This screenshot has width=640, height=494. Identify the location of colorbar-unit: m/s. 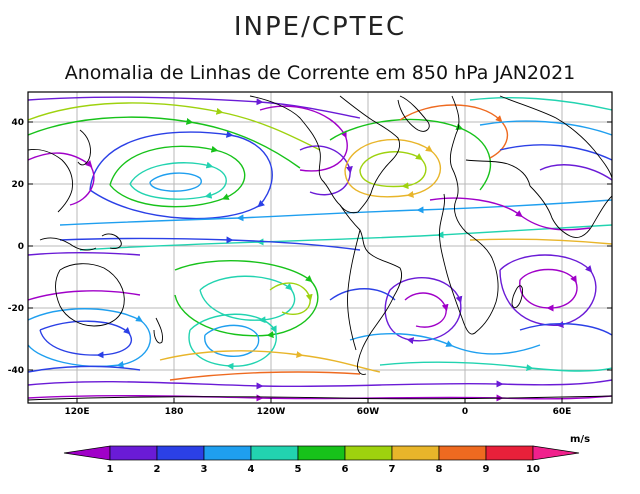
(580, 439).